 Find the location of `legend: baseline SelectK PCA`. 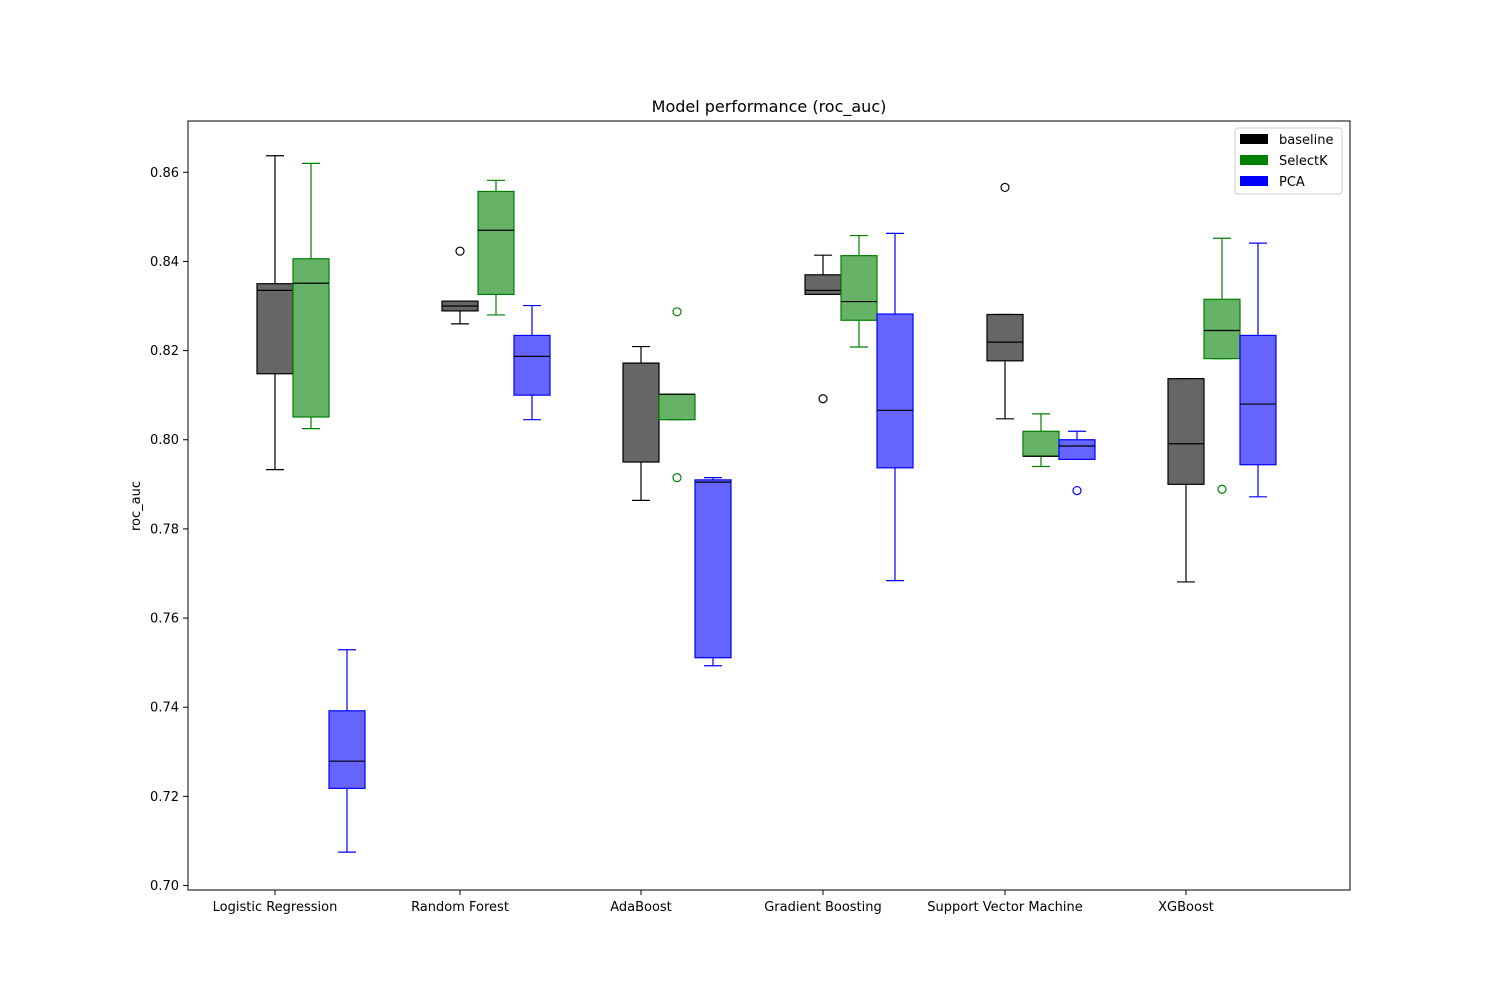

legend: baseline SelectK PCA is located at coordinates (1288, 161).